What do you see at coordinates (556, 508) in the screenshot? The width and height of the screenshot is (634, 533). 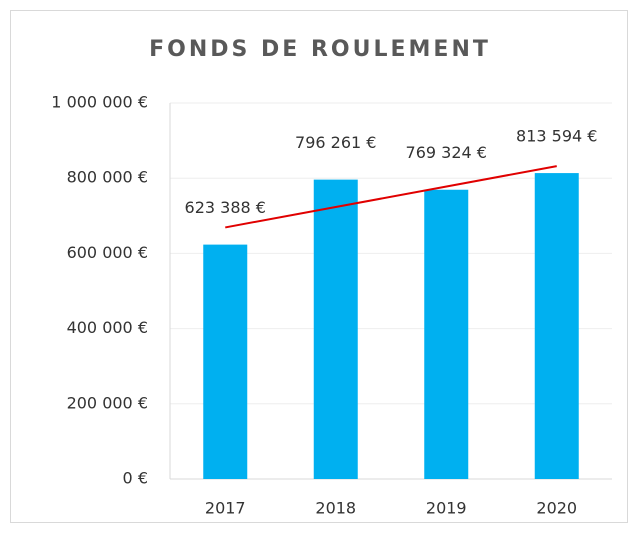 I see `x-tick-label: 2020` at bounding box center [556, 508].